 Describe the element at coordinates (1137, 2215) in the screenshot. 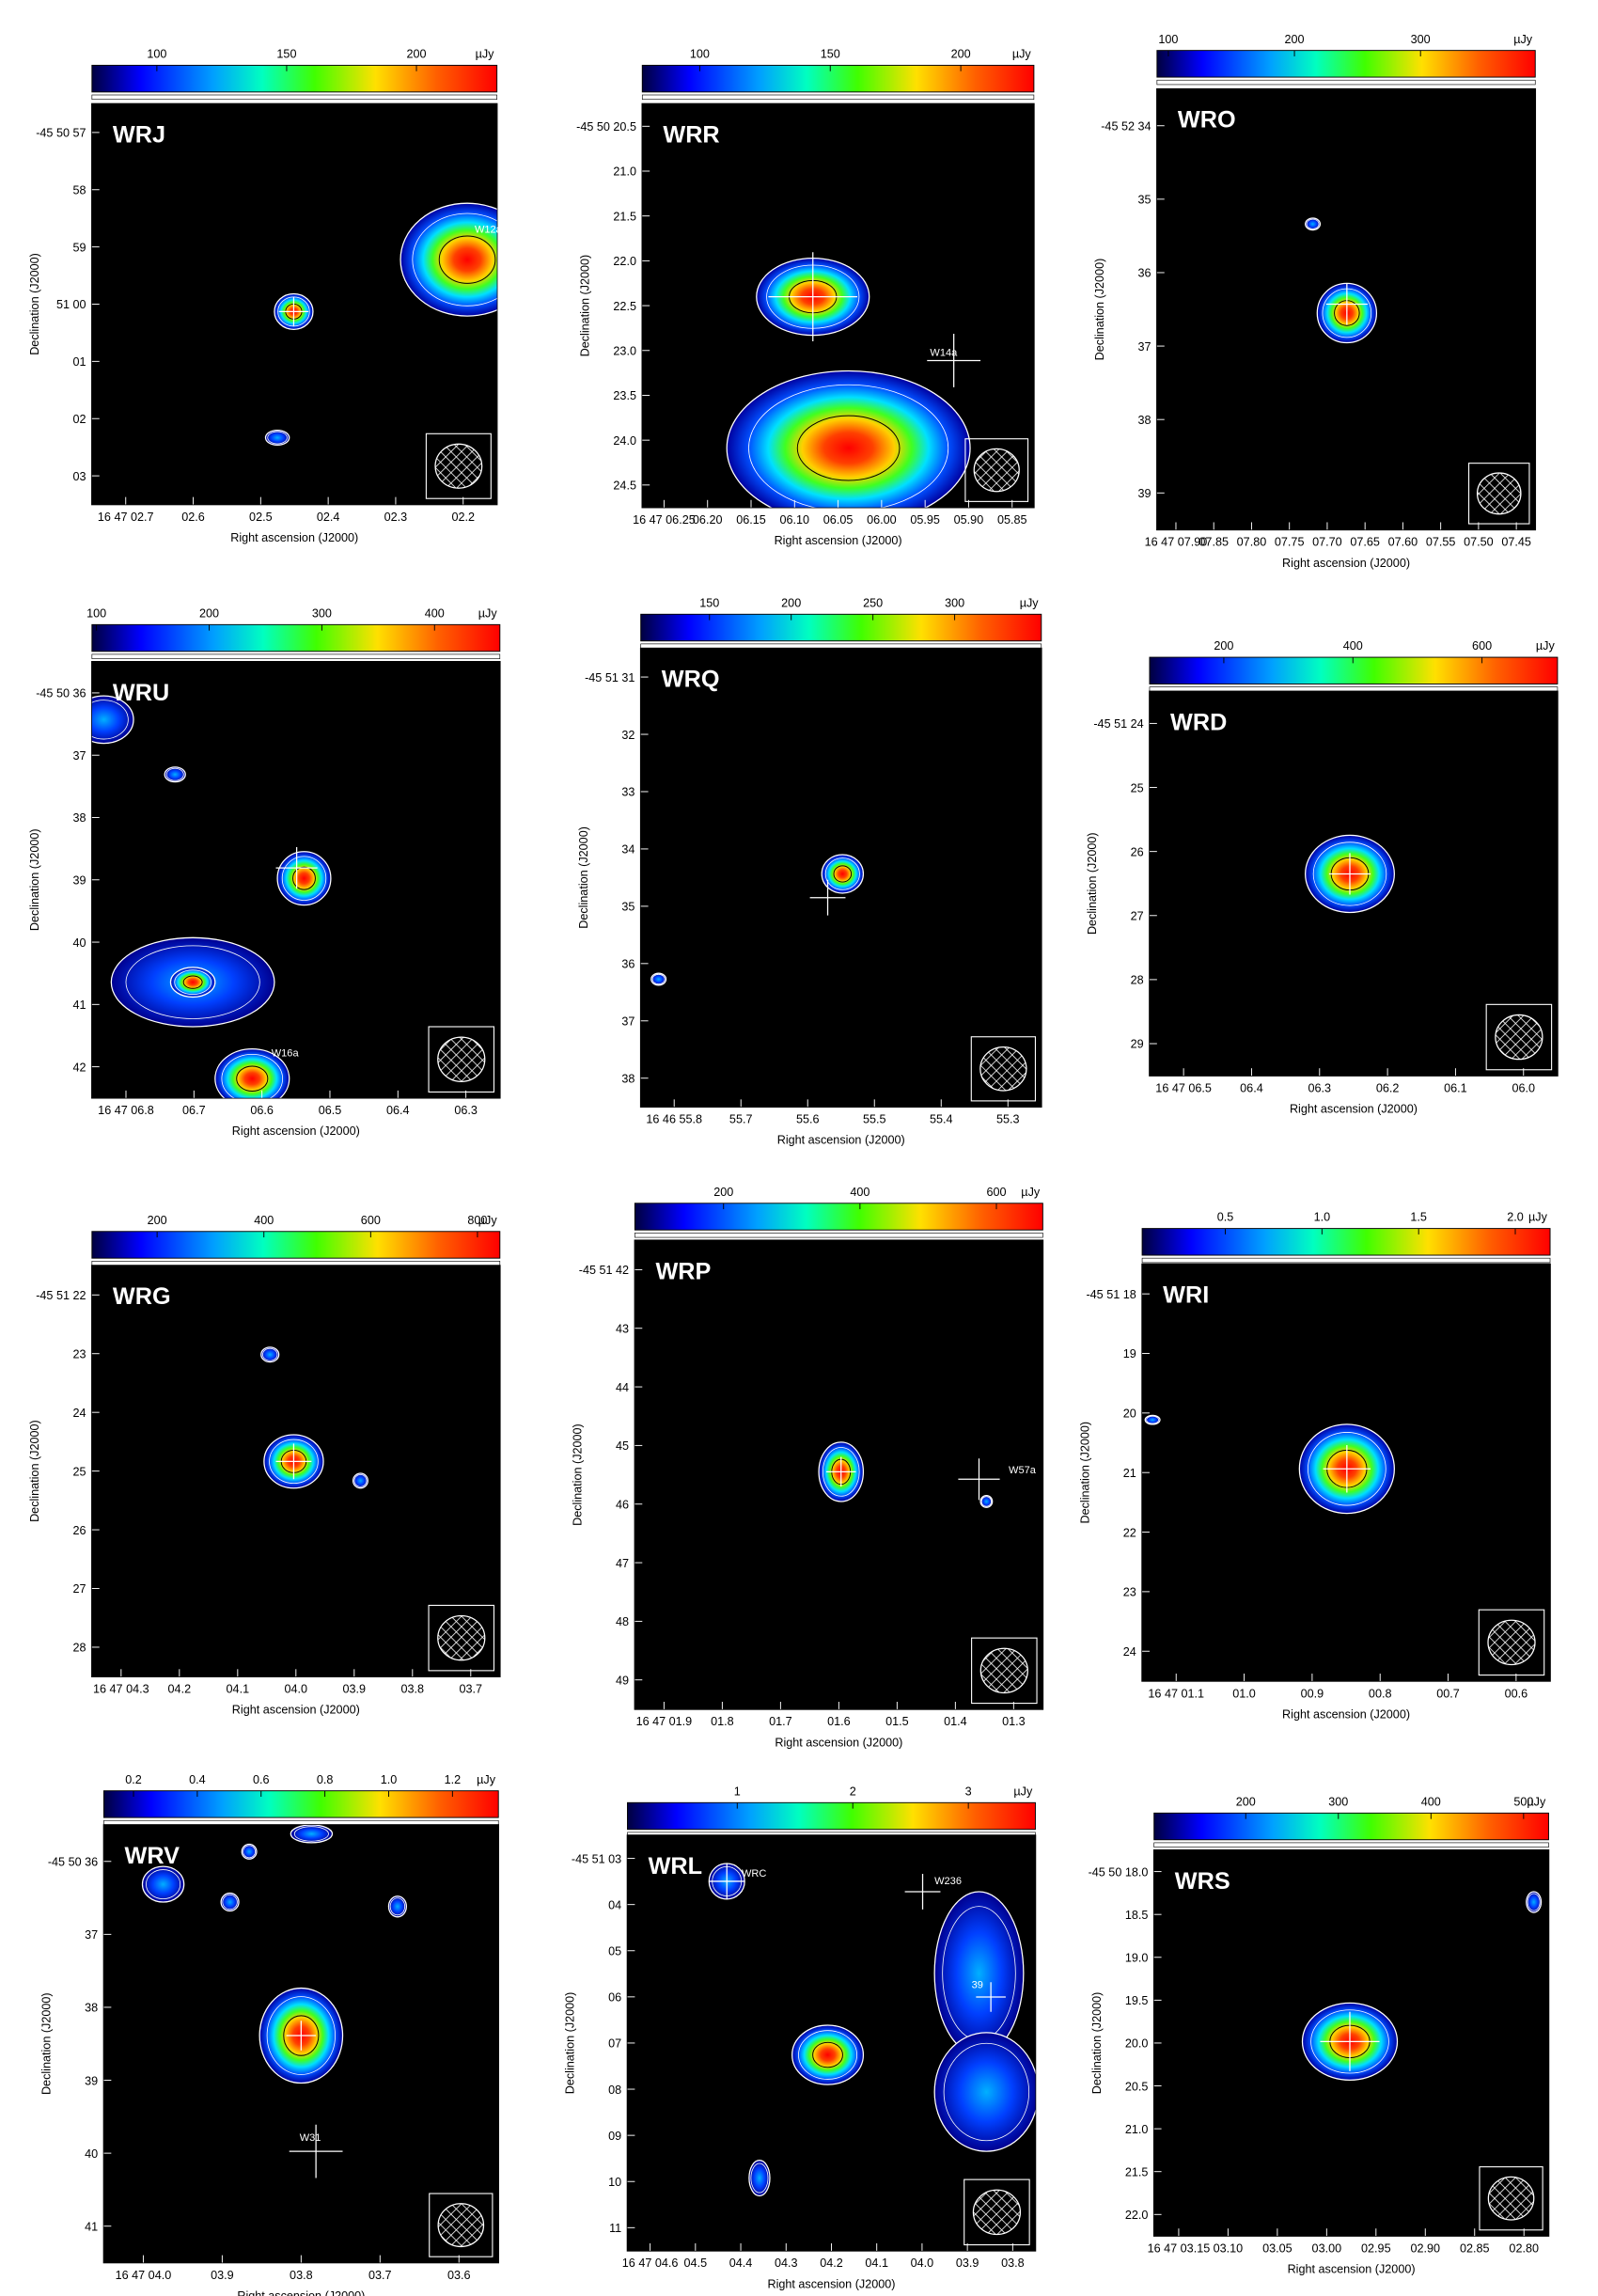

I see `y-tick-label: 22.0` at that location.